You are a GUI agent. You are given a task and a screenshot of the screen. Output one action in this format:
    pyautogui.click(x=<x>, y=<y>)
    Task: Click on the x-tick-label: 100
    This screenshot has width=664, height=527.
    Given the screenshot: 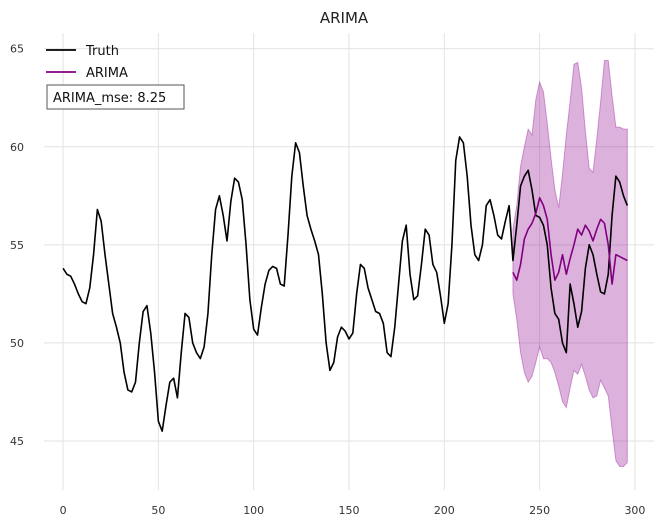 What is the action you would take?
    pyautogui.click(x=253, y=510)
    